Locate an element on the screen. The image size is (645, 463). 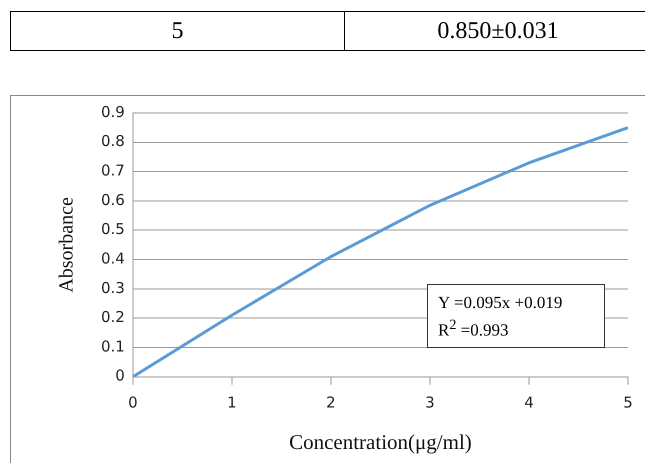
y-tick-label: 0.2 is located at coordinates (112, 317).